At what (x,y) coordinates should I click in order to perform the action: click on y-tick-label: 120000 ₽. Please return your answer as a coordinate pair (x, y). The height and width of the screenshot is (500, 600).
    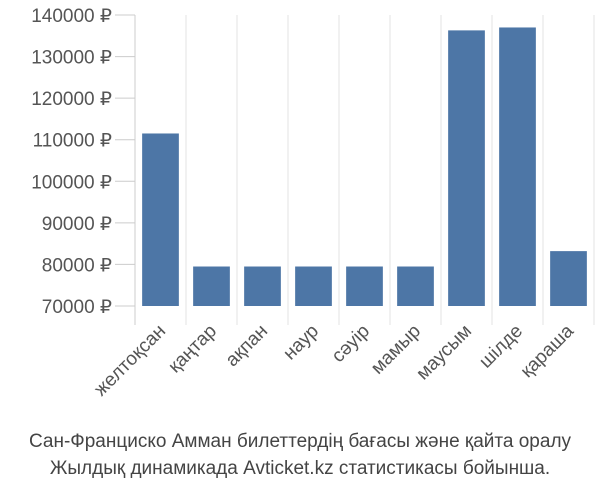
    Looking at the image, I should click on (71, 99).